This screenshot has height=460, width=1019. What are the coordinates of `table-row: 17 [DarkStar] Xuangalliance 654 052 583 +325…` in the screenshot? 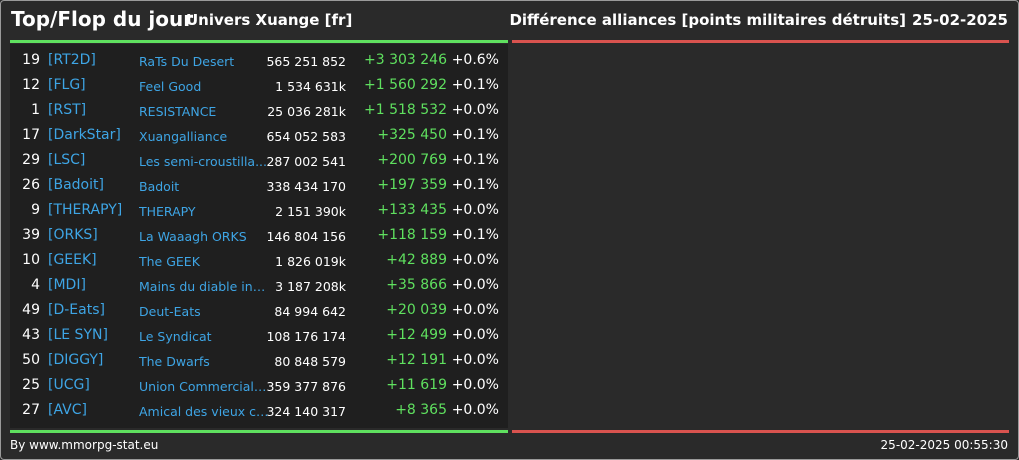 It's located at (259, 134).